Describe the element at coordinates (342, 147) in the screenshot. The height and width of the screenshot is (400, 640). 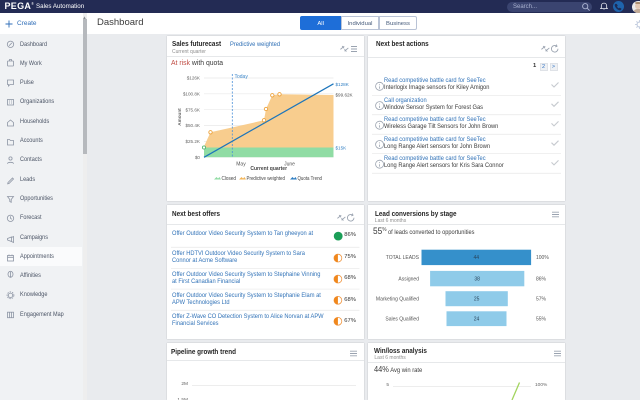
I see `svg-text: $15K` at that location.